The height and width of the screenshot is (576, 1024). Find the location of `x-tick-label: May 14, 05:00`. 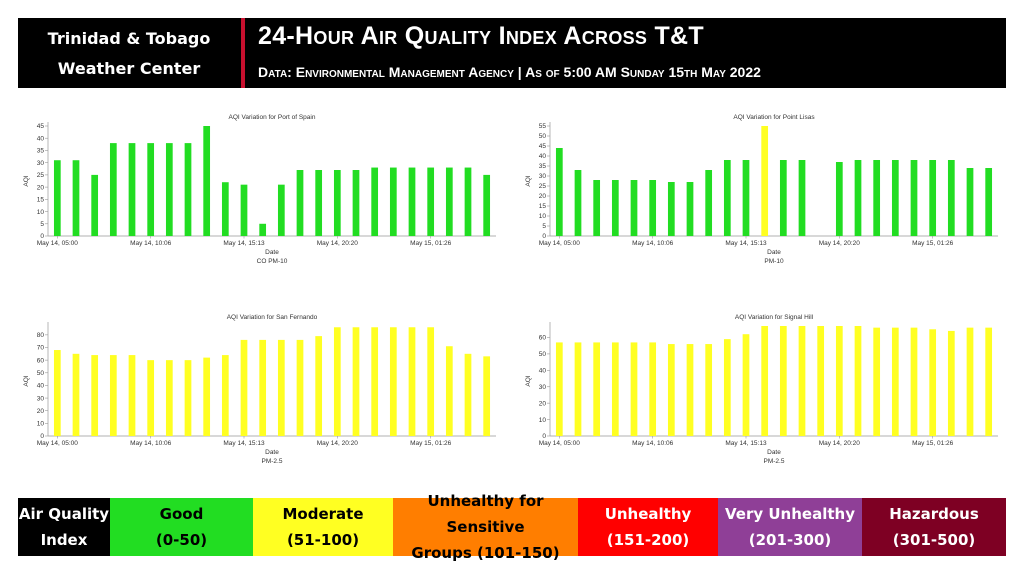

x-tick-label: May 14, 05:00 is located at coordinates (560, 243).